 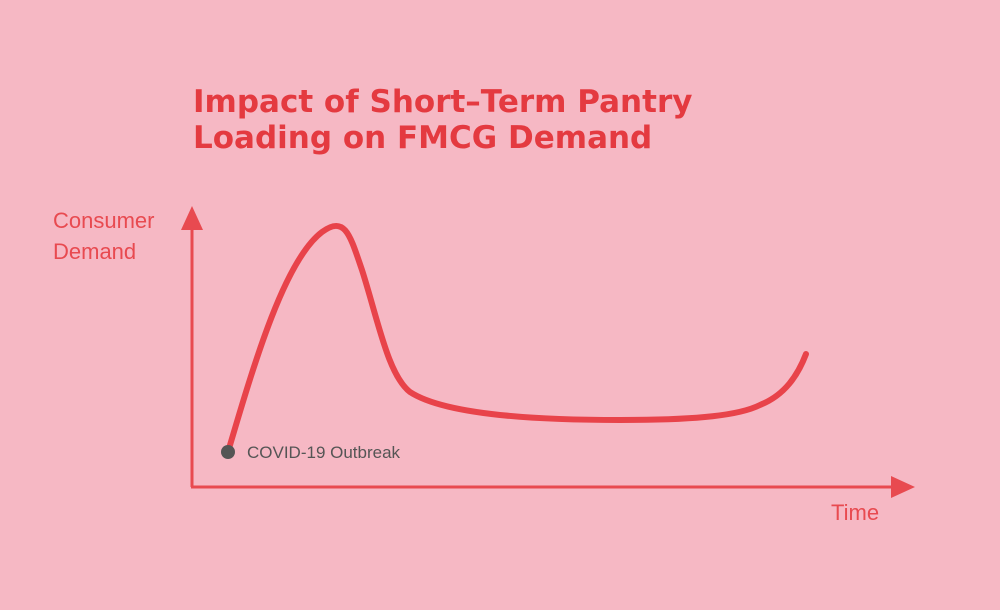 I want to click on y-axis-label: Consumer, so click(x=103, y=220).